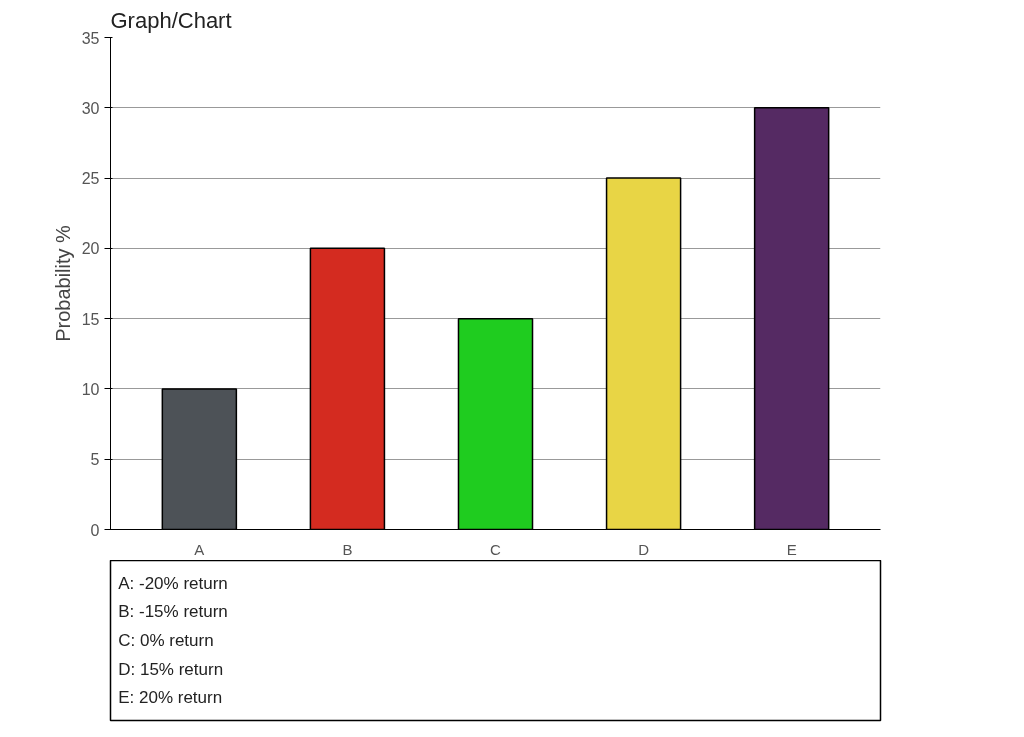 Image resolution: width=1024 pixels, height=737 pixels. I want to click on text: B: -15% return, so click(173, 612).